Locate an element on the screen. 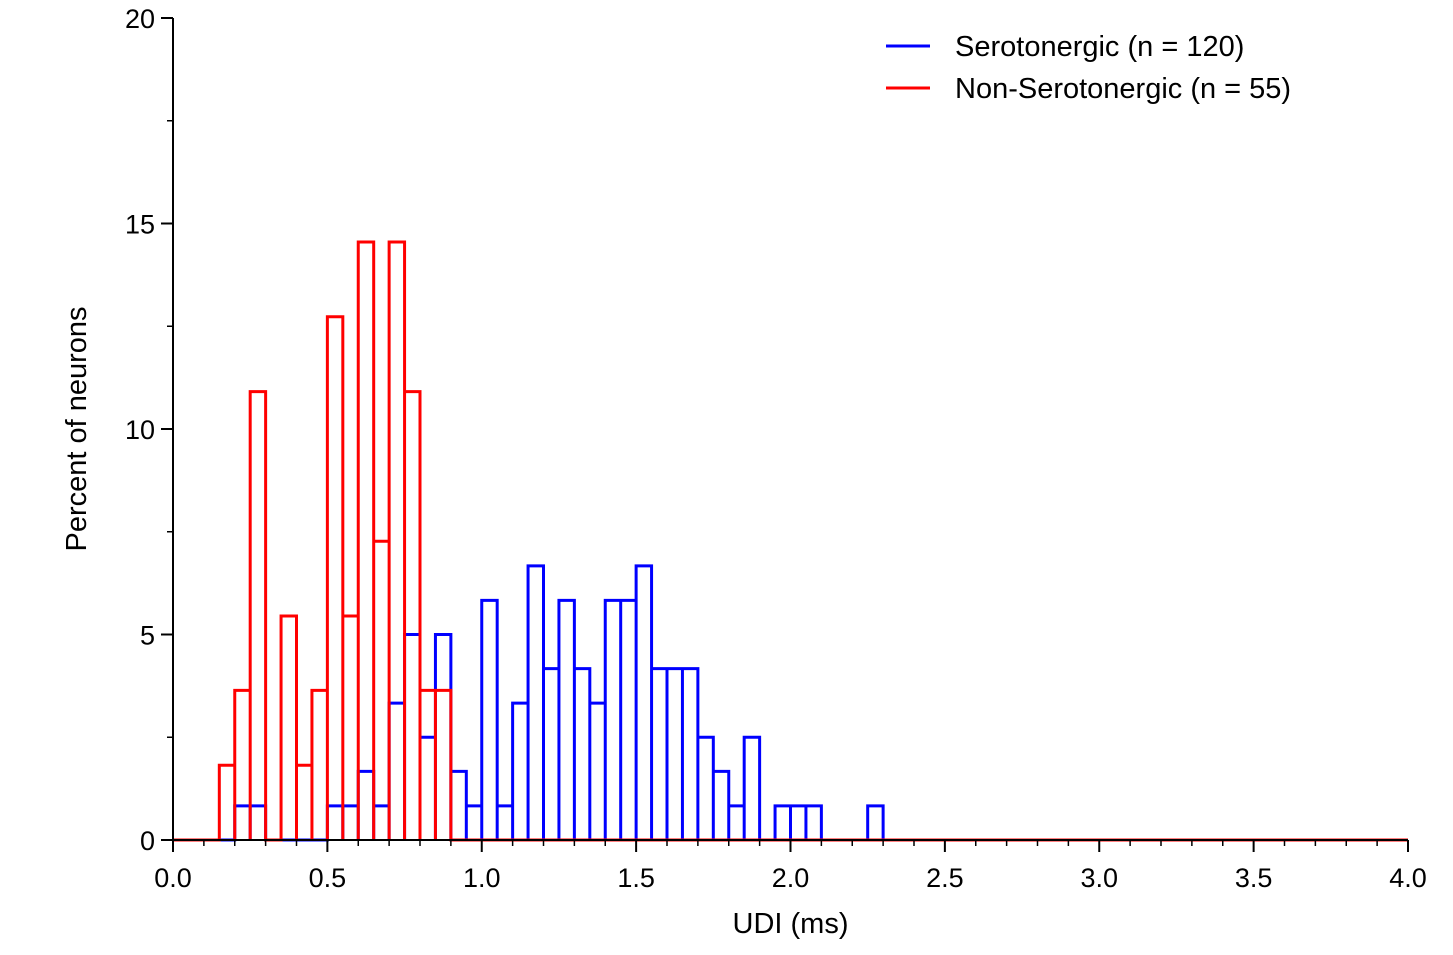  y-tick-label: 5 is located at coordinates (147, 636).